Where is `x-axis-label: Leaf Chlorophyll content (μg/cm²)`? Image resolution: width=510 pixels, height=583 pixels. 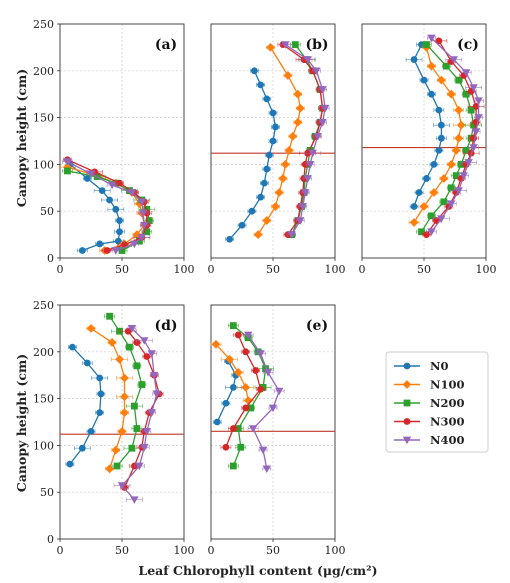 x-axis-label: Leaf Chlorophyll content (μg/cm²) is located at coordinates (257, 570).